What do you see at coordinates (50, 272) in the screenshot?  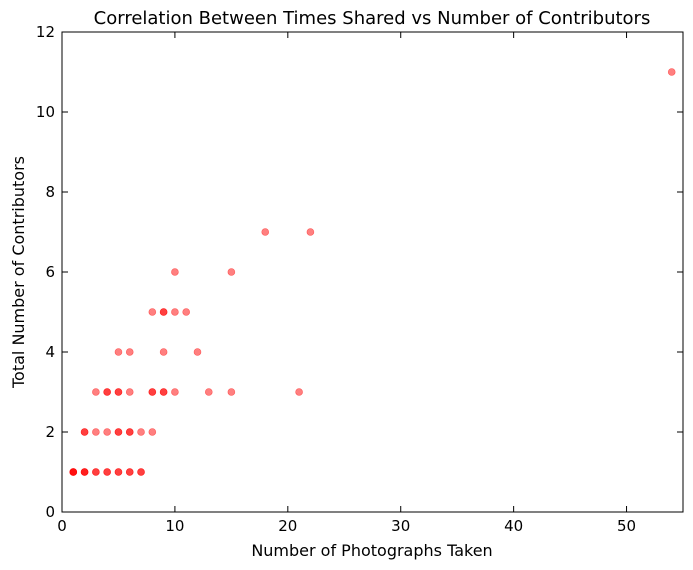 I see `y-tick-label: 6` at bounding box center [50, 272].